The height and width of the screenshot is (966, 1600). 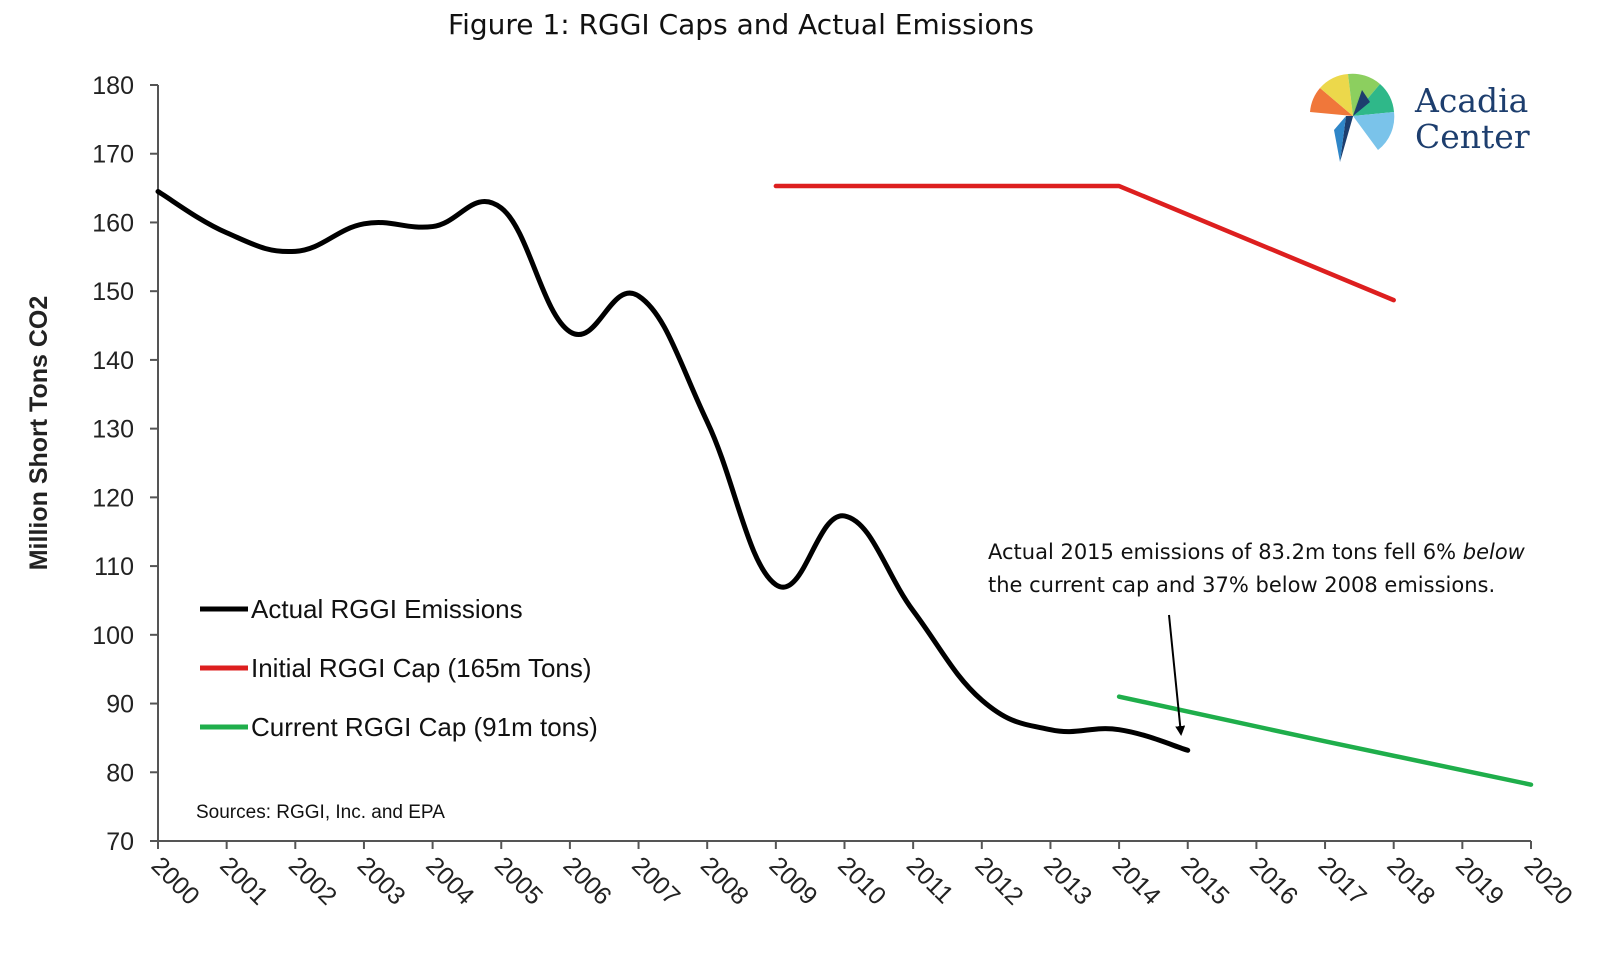 I want to click on x-tick-label: 2017, so click(x=1342, y=880).